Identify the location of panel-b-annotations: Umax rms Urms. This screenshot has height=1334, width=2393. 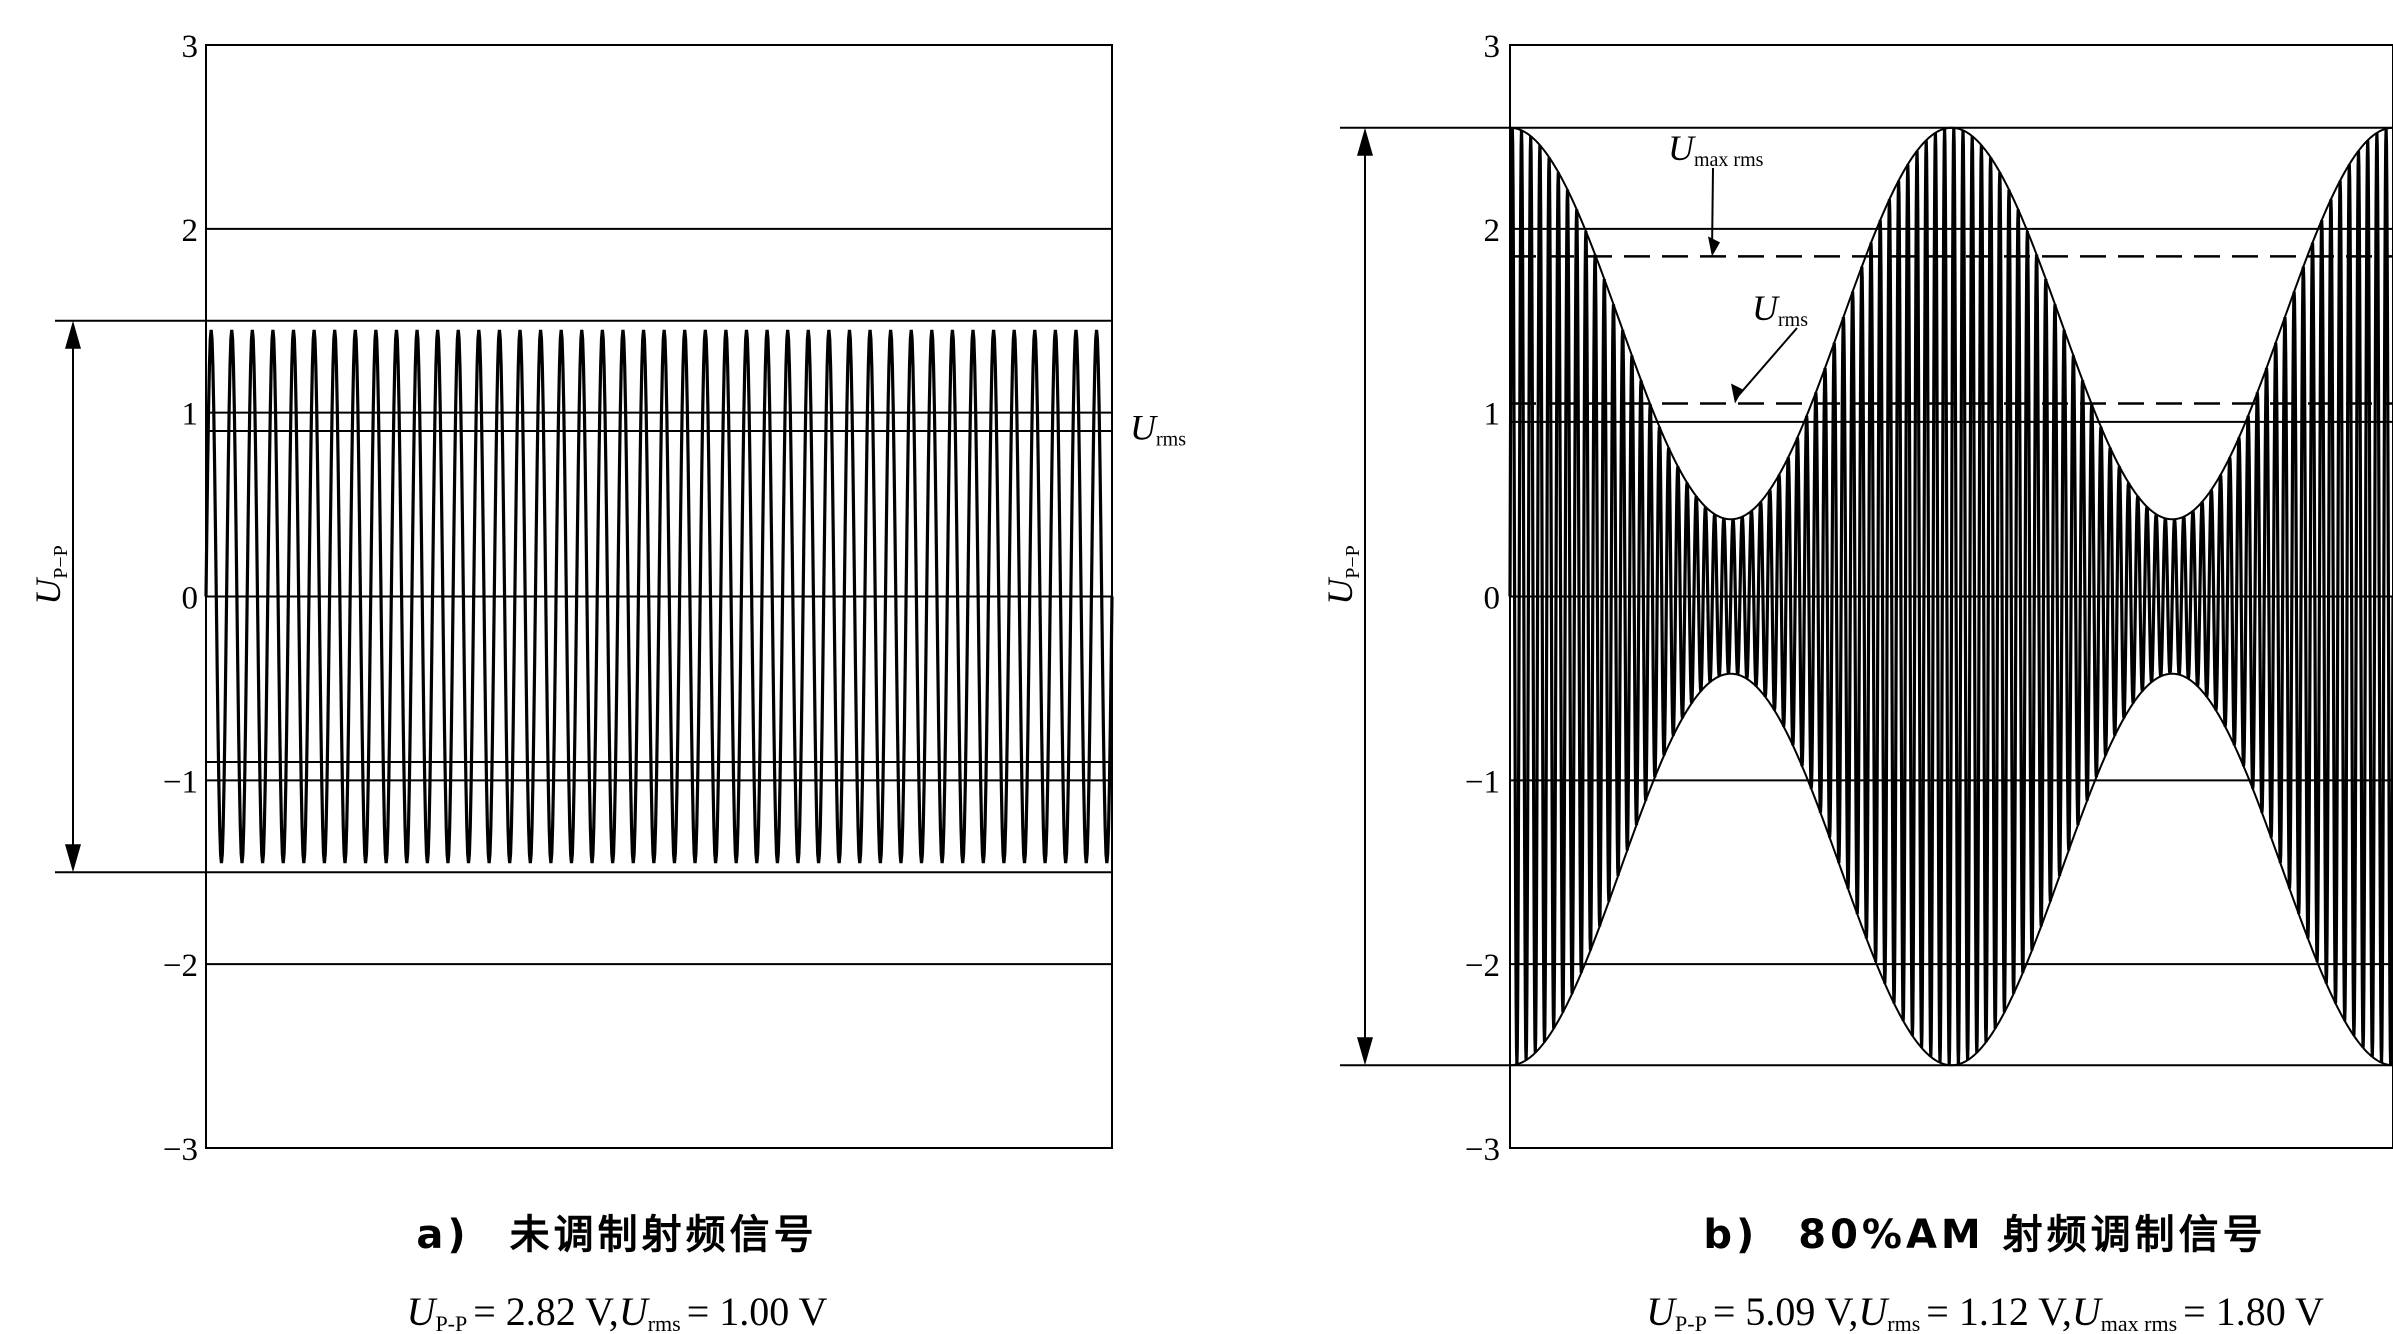
(1738, 266).